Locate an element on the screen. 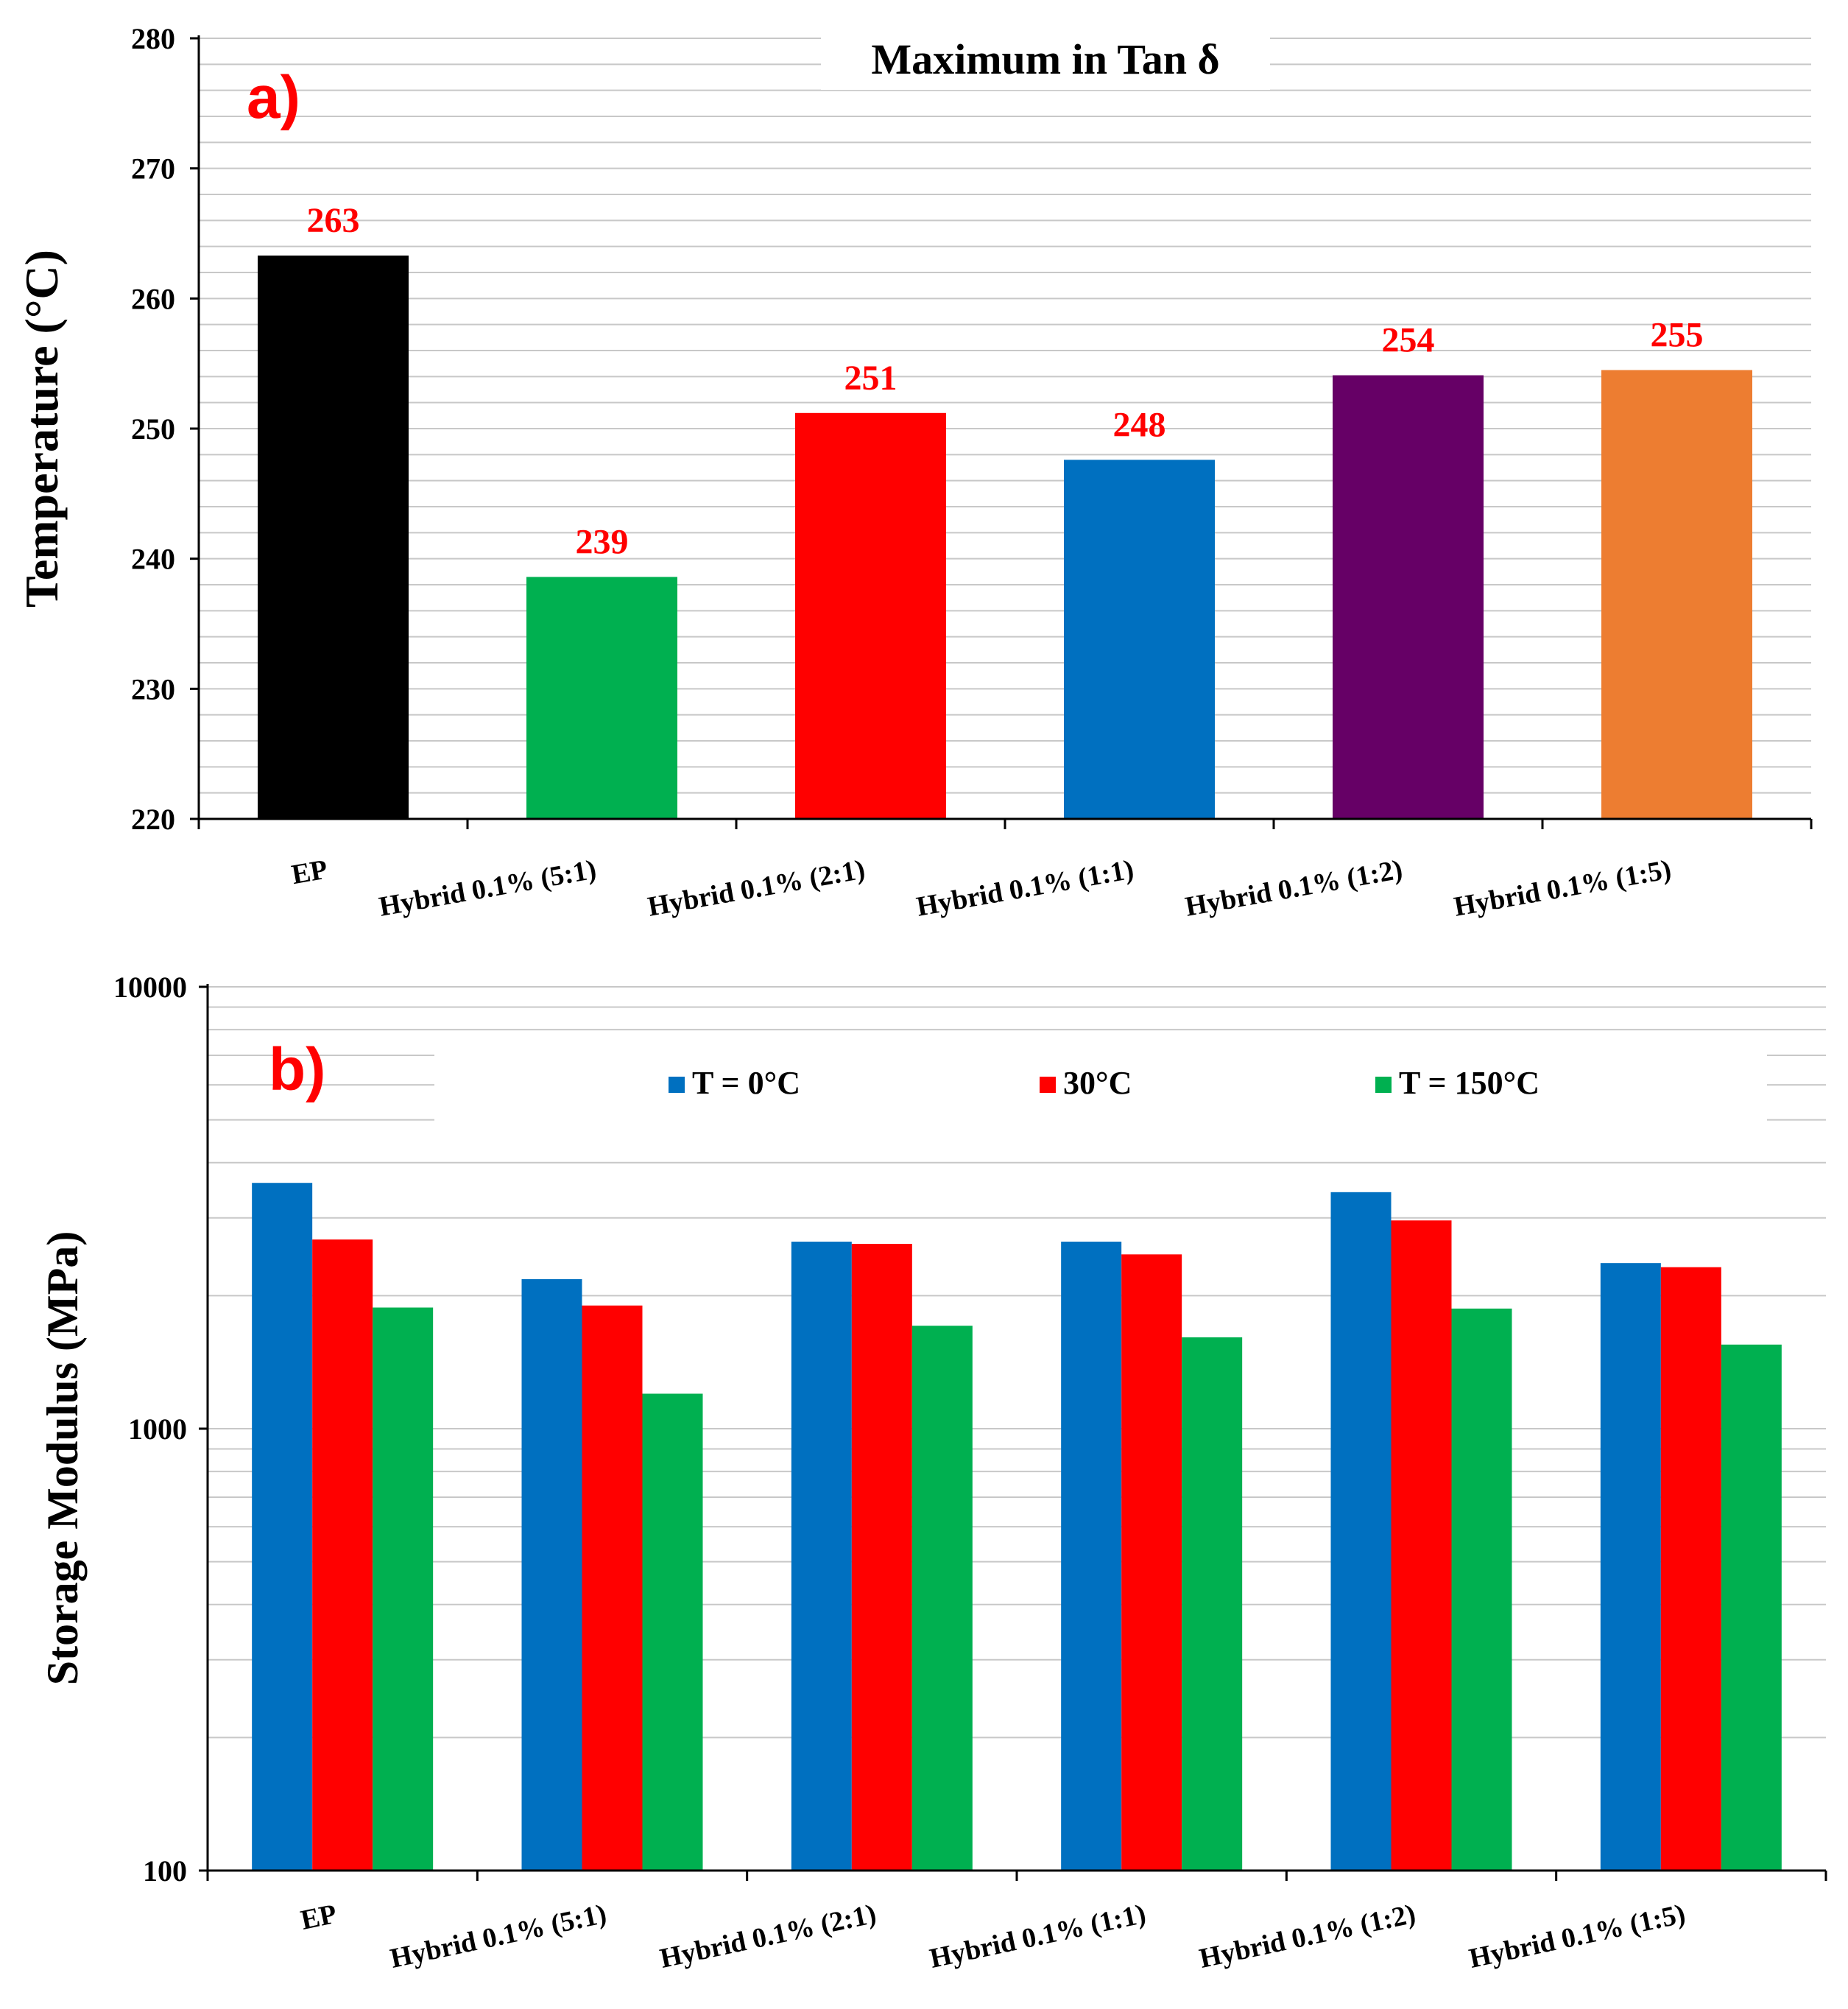  chart-title: Maximum in Tan δ is located at coordinates (1045, 59).